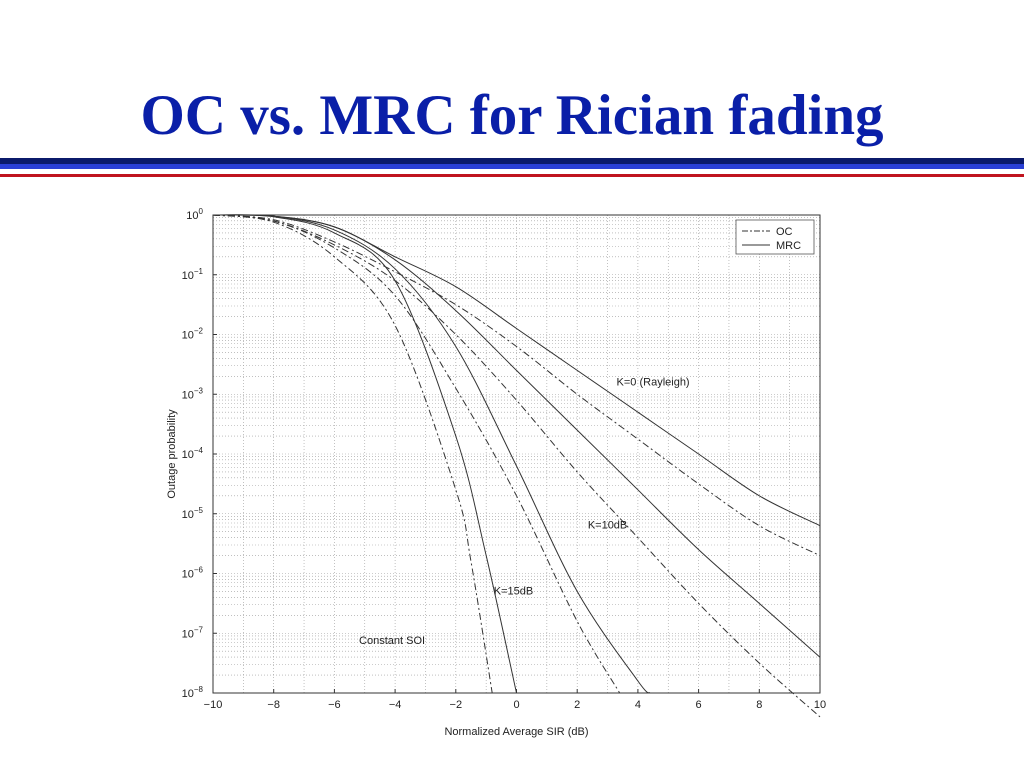 This screenshot has height=768, width=1024. I want to click on x-axis-ticks: −10 −8 −6 −4 −2 0 2 4 6 8 10, so click(515, 700).